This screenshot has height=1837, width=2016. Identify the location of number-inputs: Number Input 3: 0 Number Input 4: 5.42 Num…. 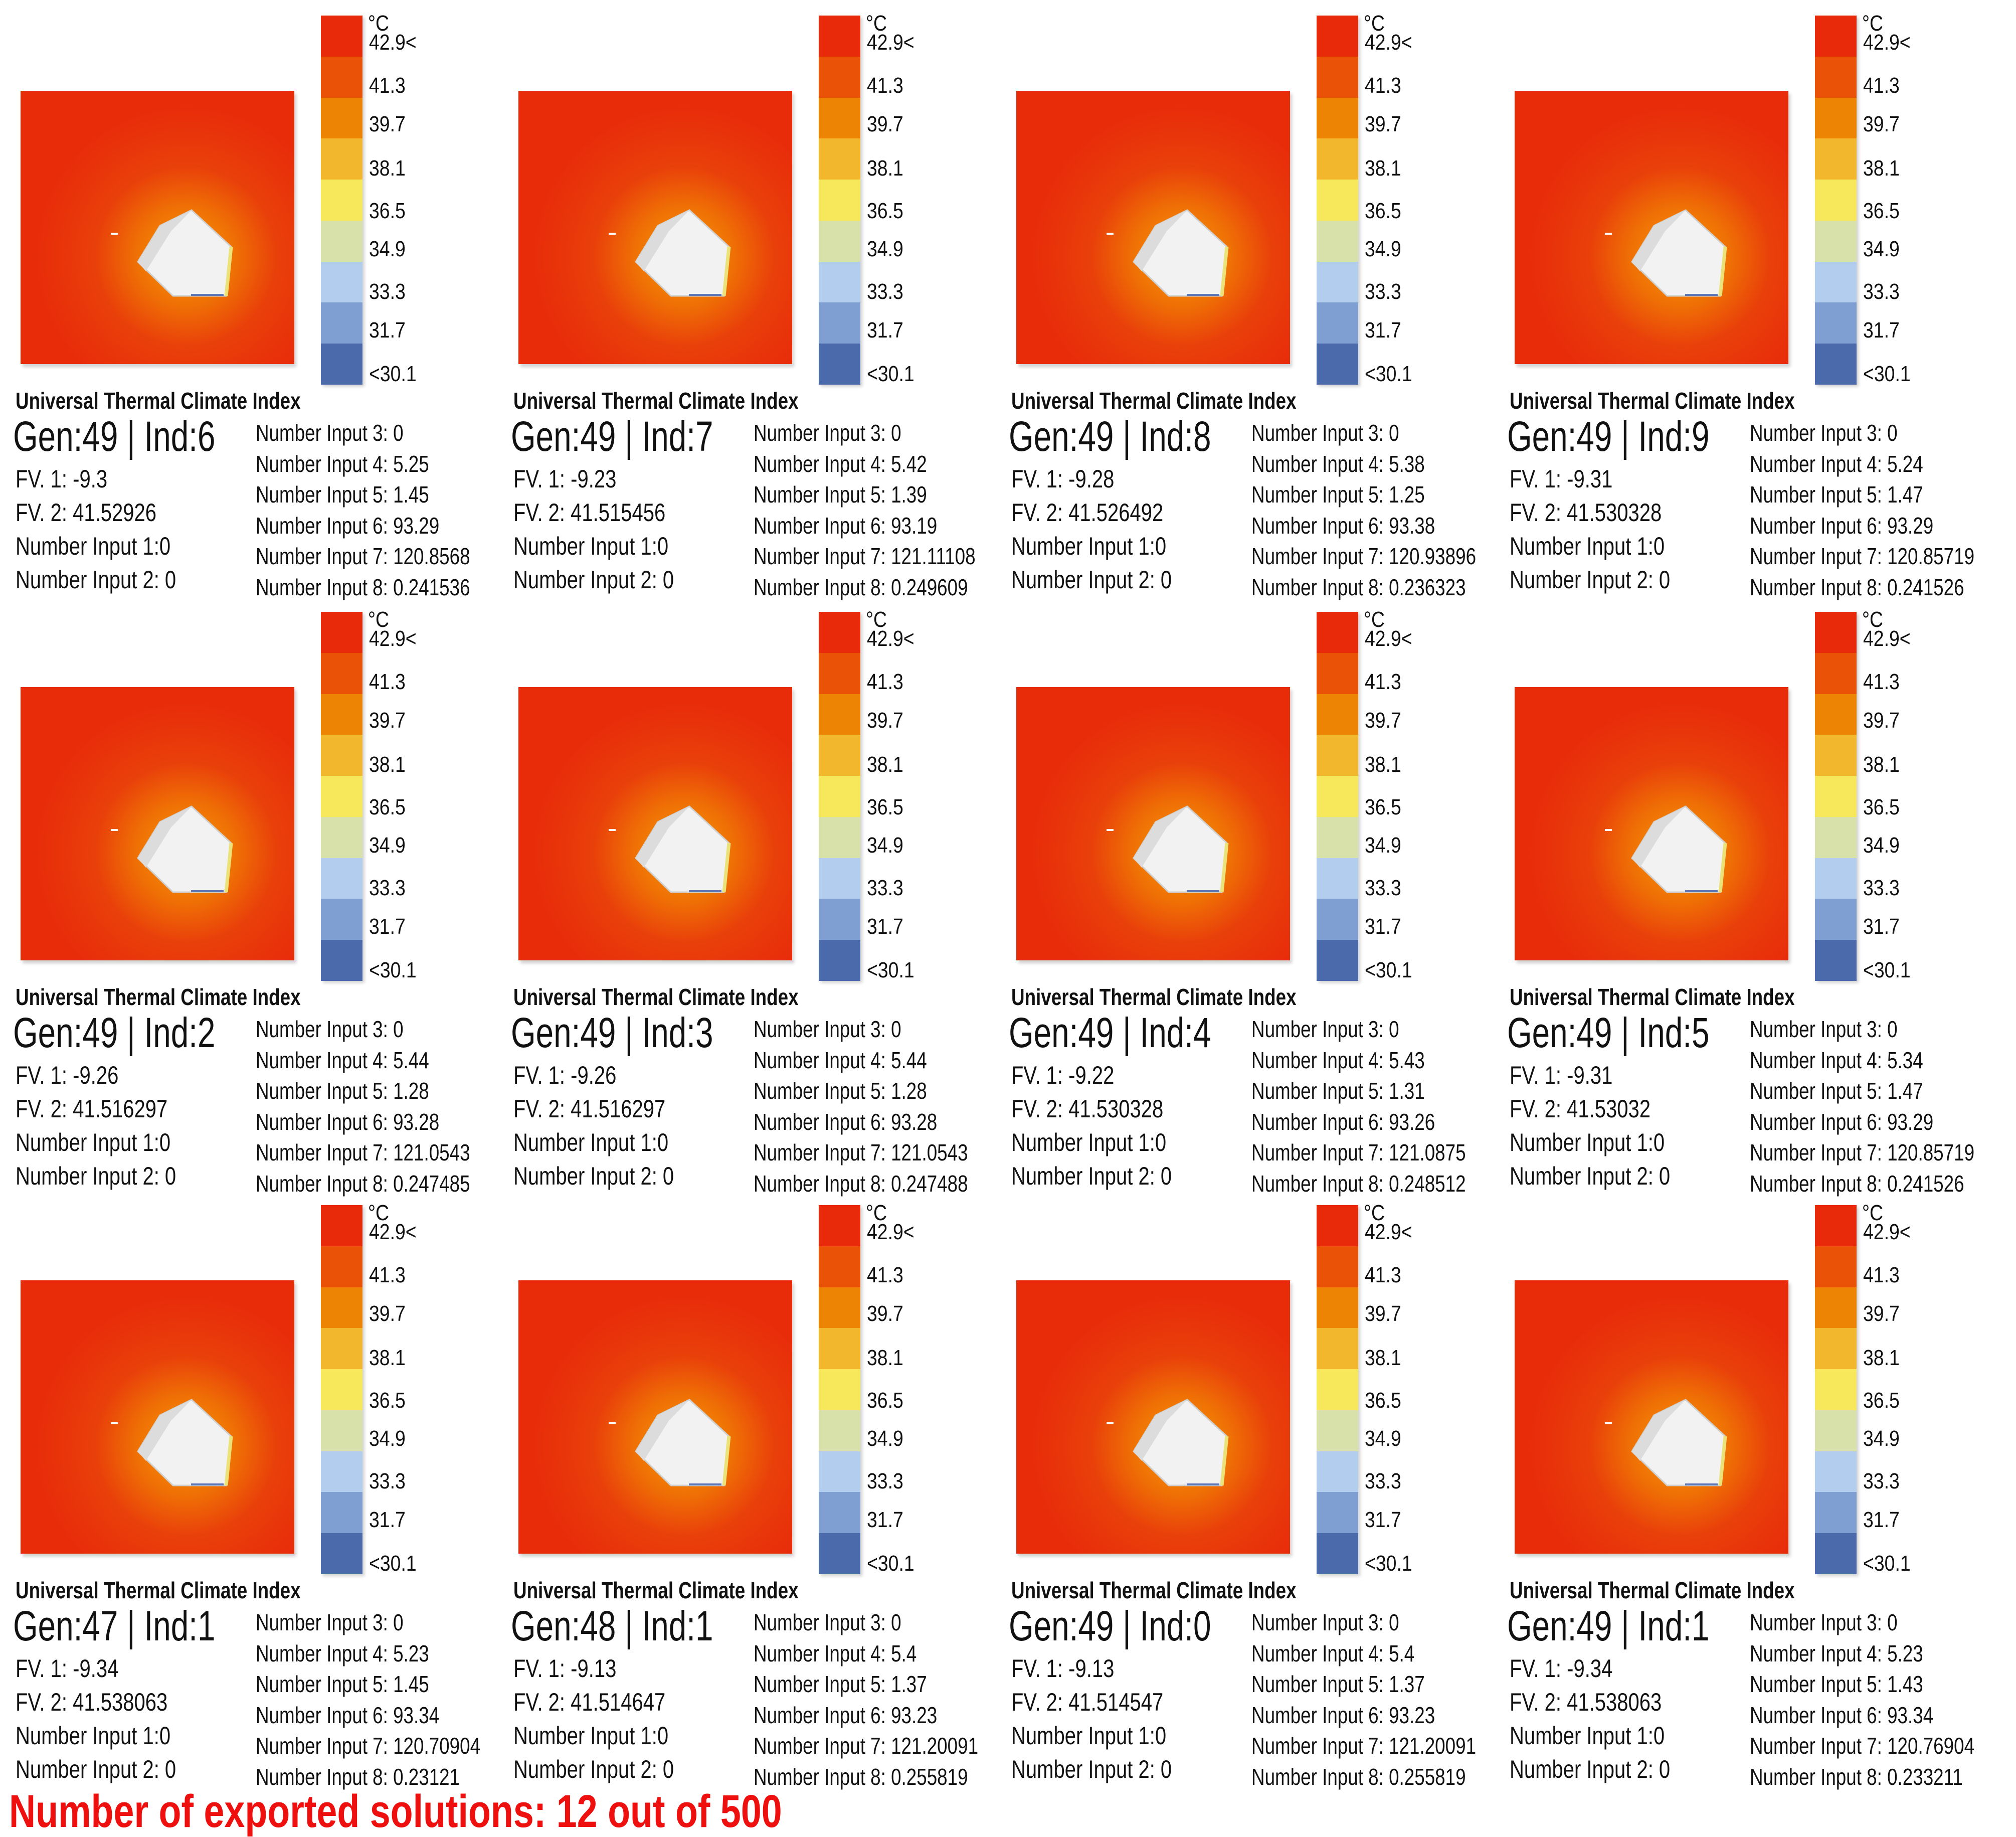
(892, 512).